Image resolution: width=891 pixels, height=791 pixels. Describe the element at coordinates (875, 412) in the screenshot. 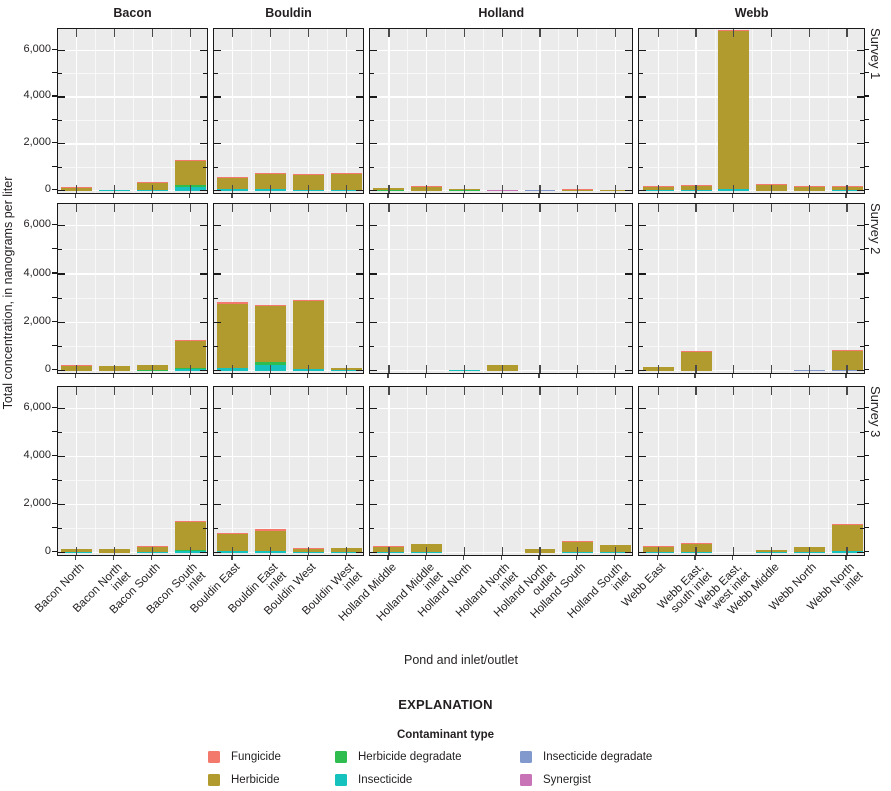

I see `row-facet-label: Survey 3` at that location.